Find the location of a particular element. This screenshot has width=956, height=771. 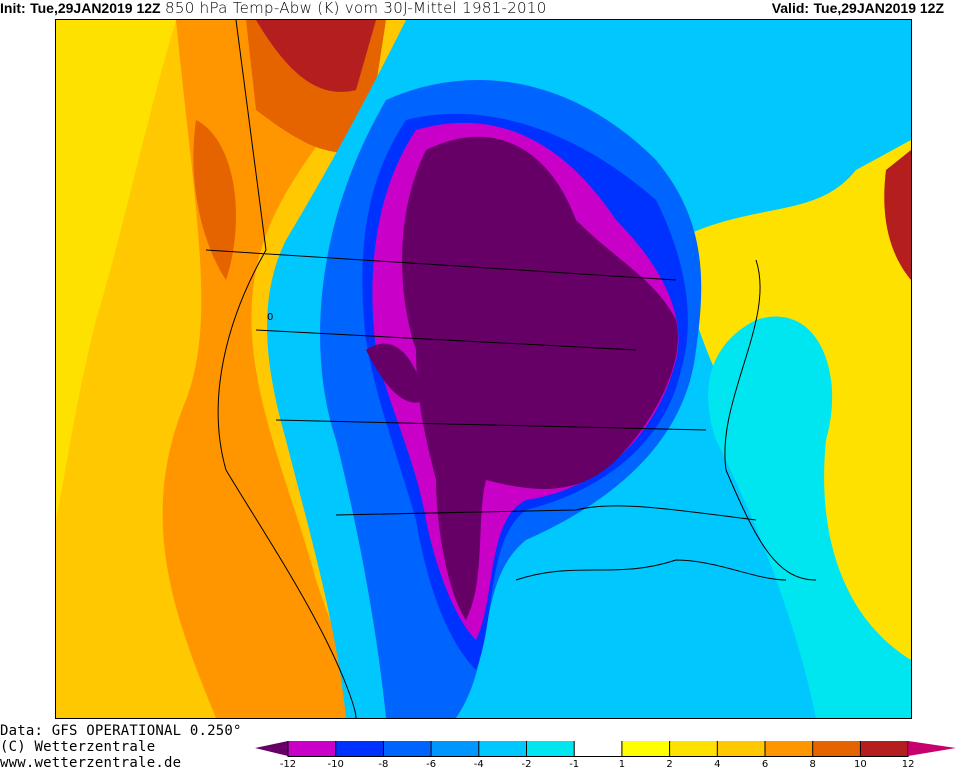

legend-bar is located at coordinates (605, 749).